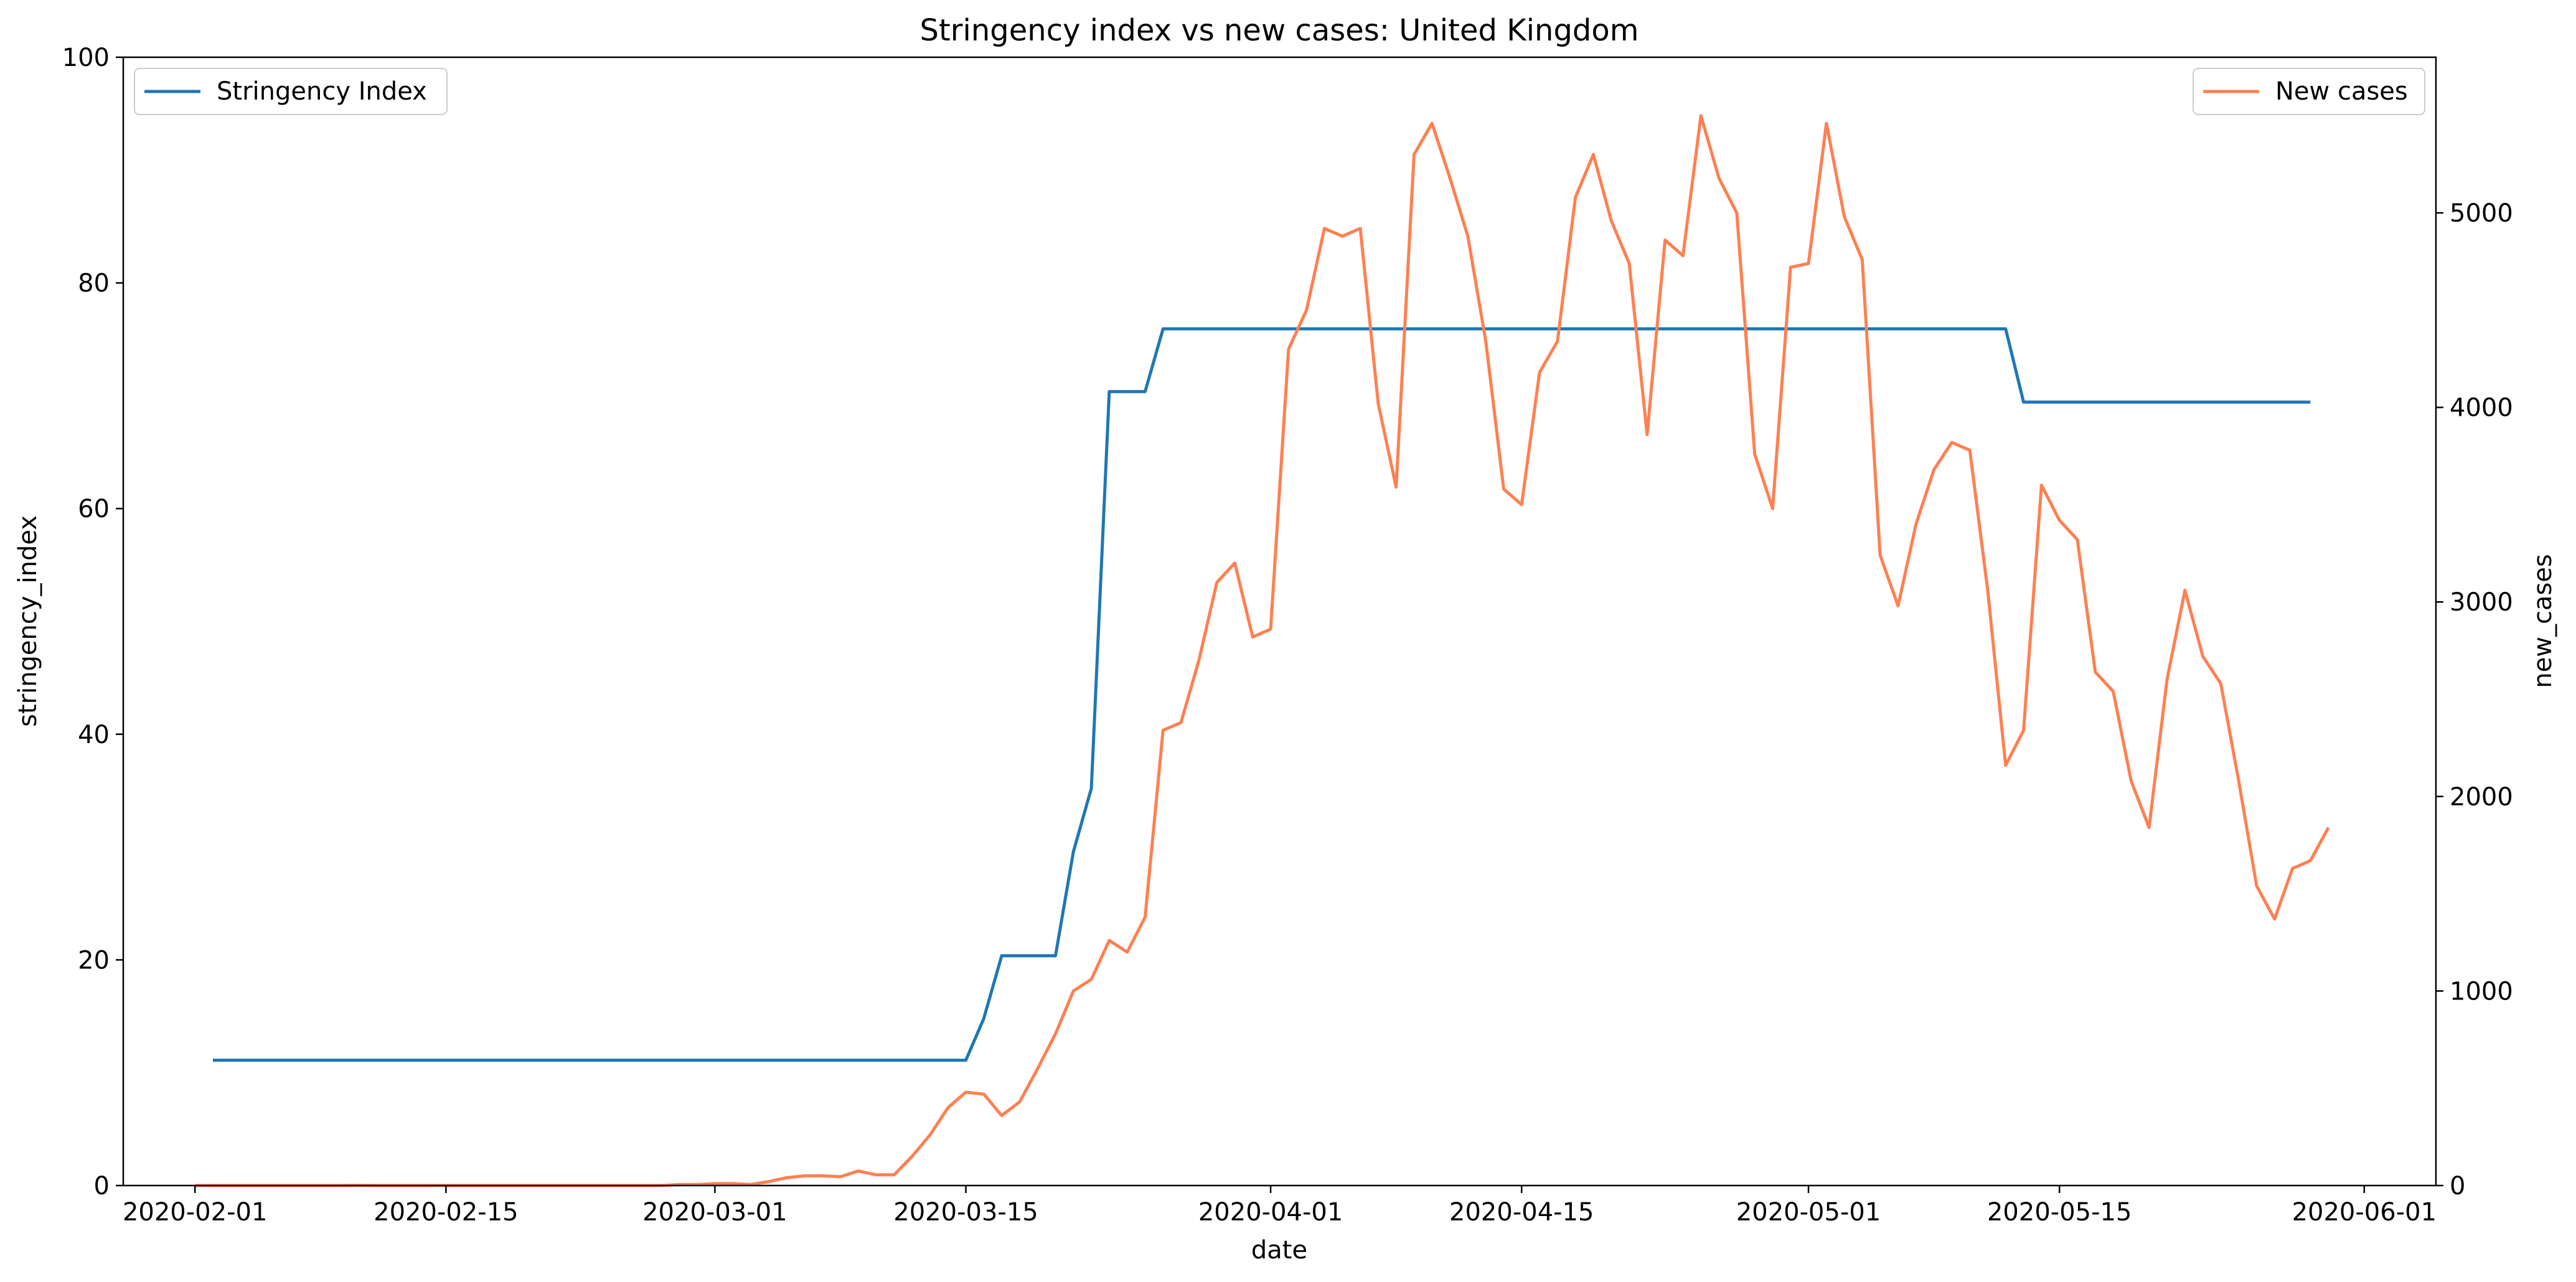 The width and height of the screenshot is (2576, 1282). I want to click on x-tick-label: 2020-02-15, so click(446, 1212).